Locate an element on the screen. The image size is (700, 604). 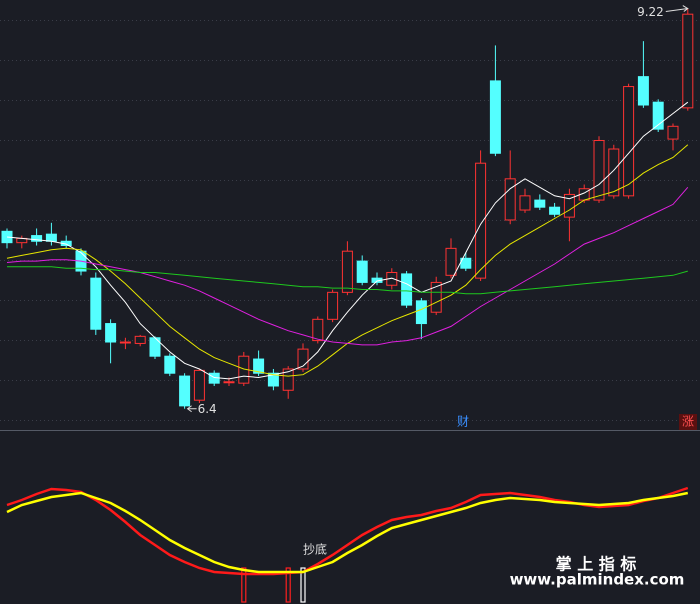
annotation: 涨 is located at coordinates (688, 421).